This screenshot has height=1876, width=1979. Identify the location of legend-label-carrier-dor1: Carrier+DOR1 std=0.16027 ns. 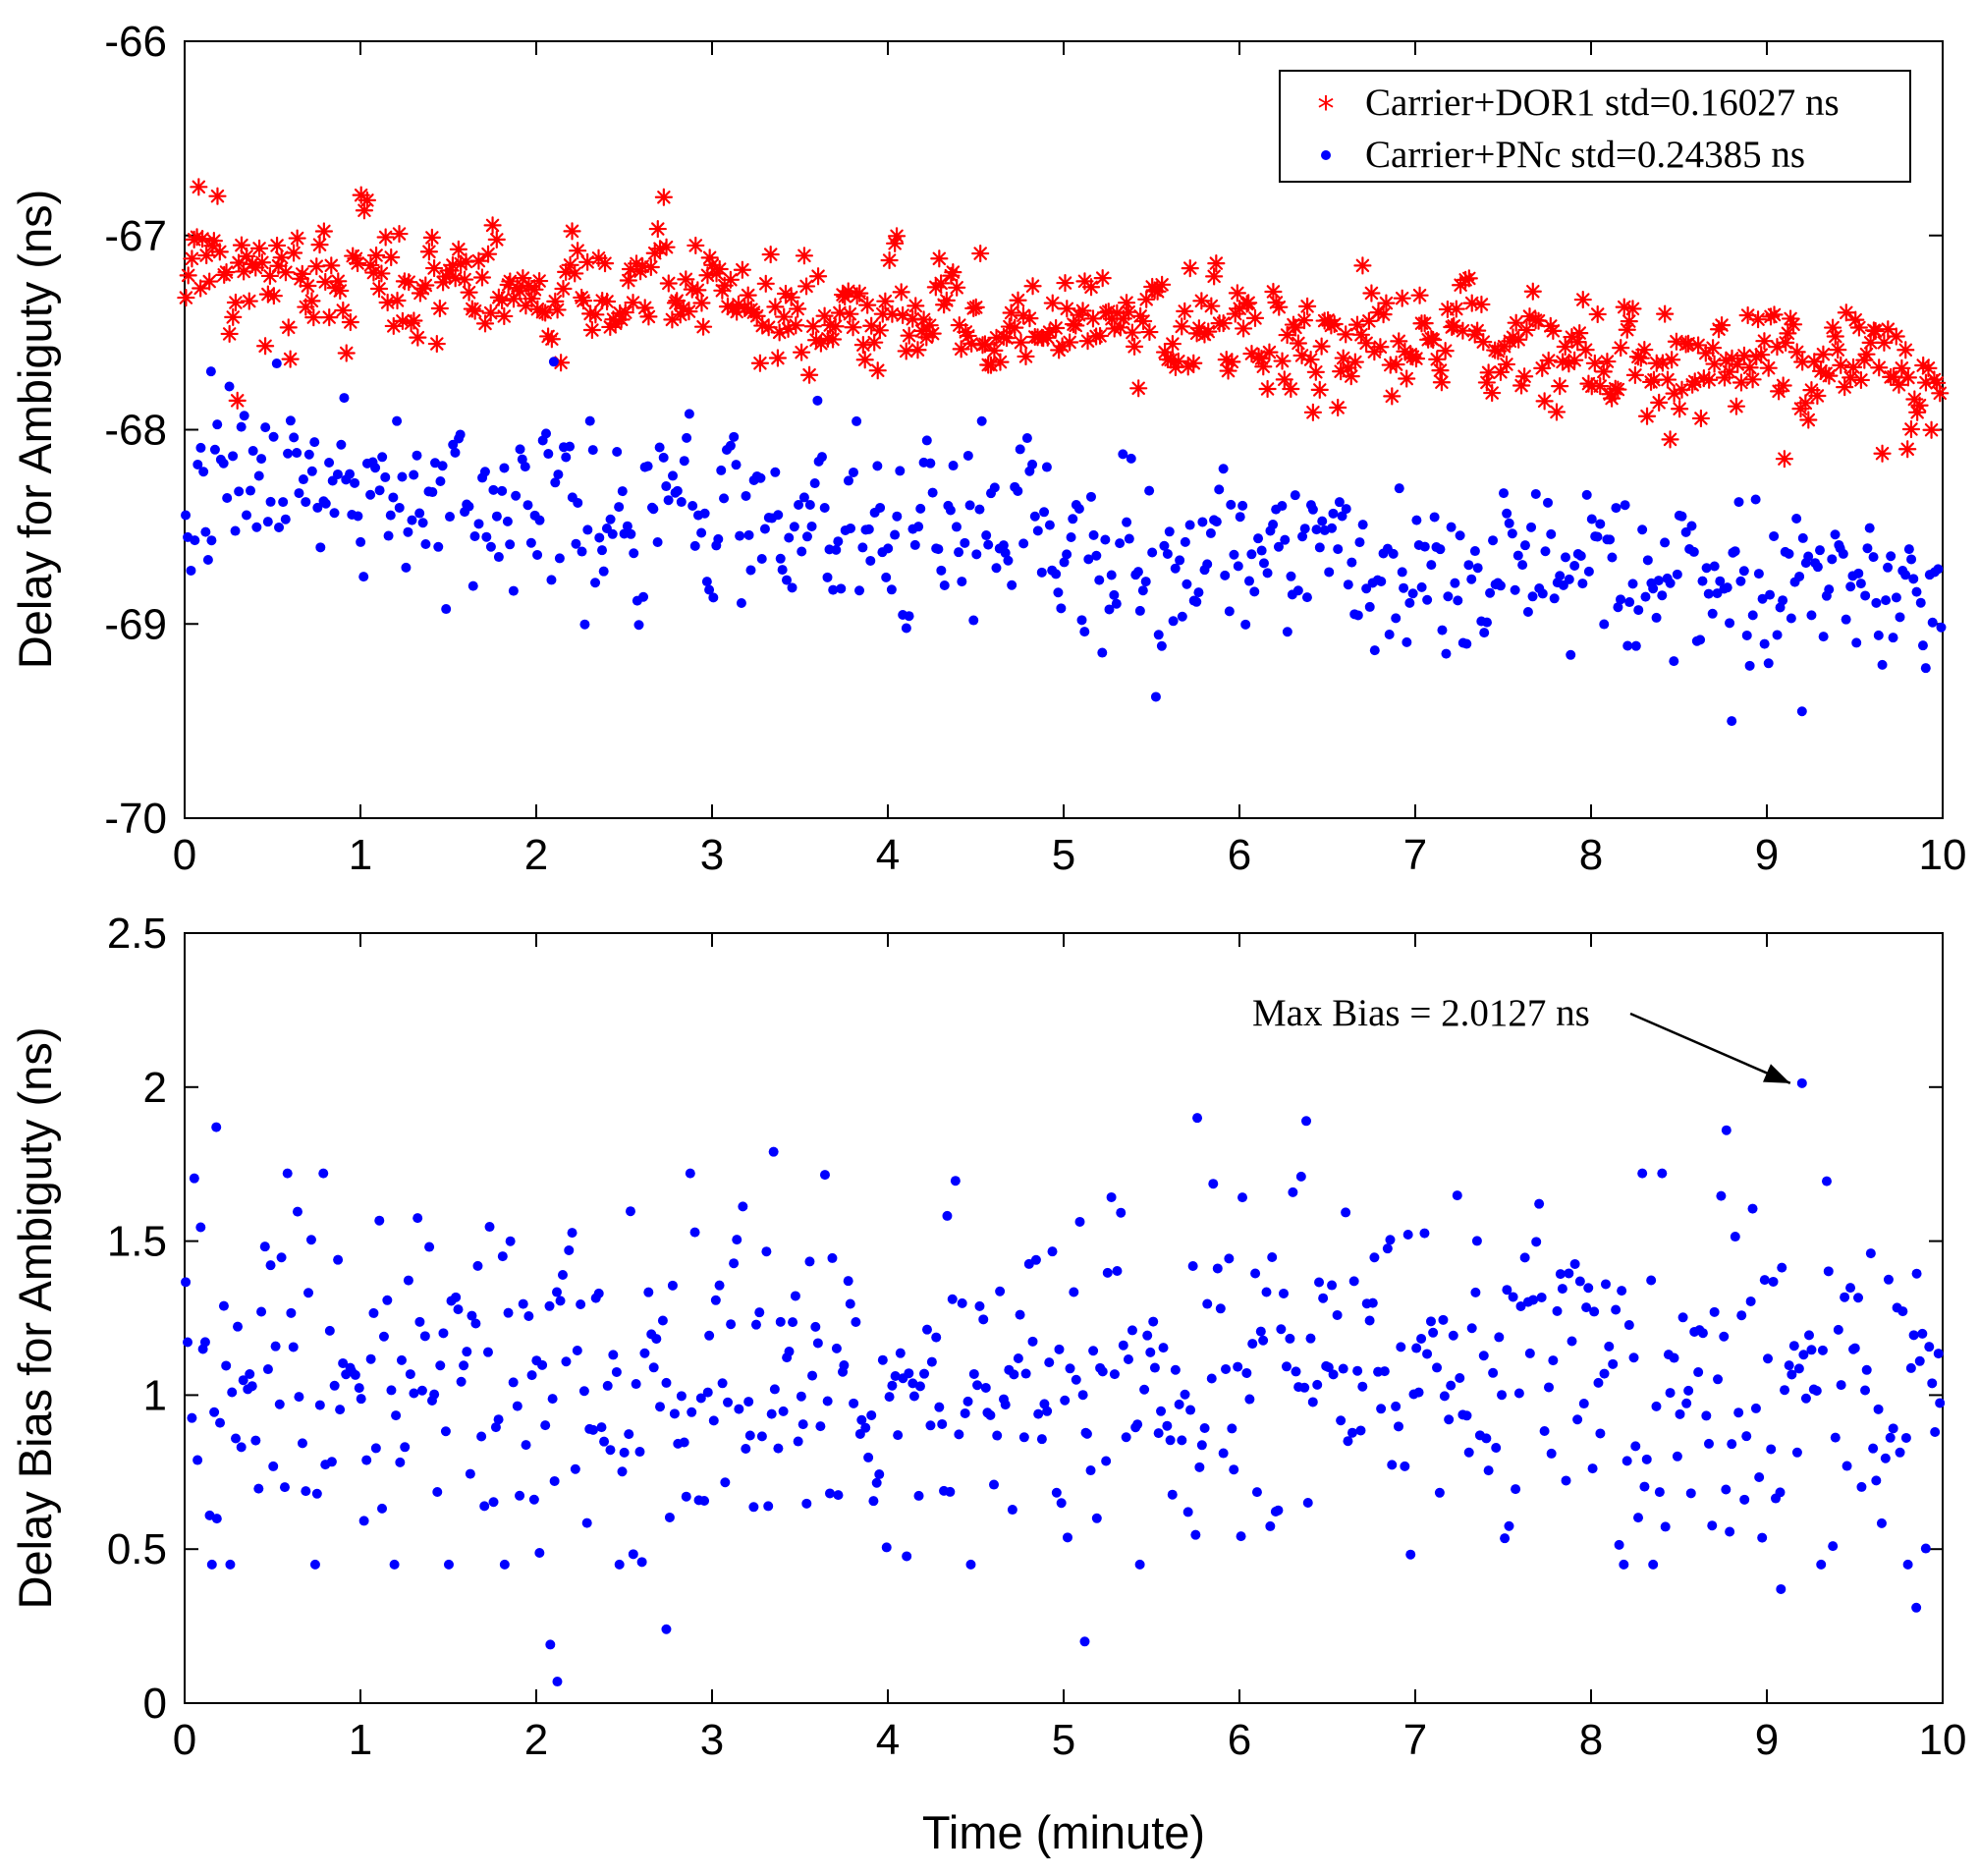
(1602, 103).